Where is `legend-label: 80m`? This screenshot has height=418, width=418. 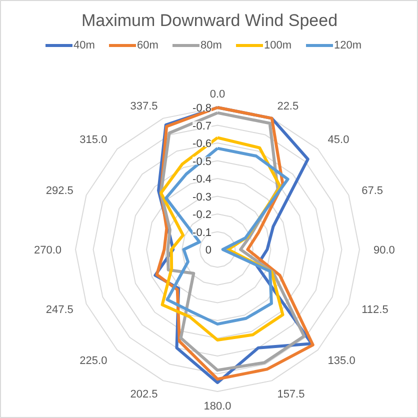
legend-label: 80m is located at coordinates (211, 46).